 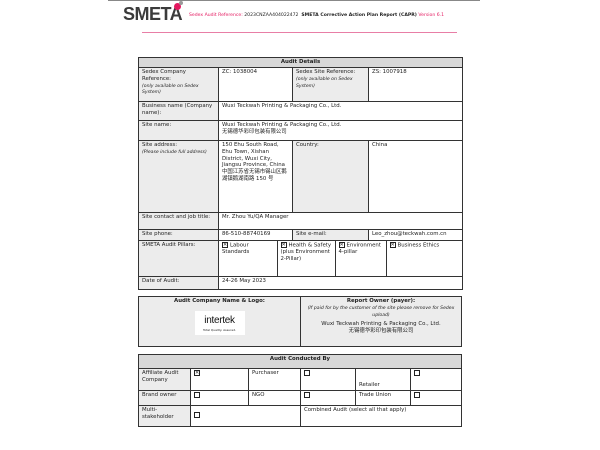 I want to click on country-label: Country:, so click(x=330, y=176).